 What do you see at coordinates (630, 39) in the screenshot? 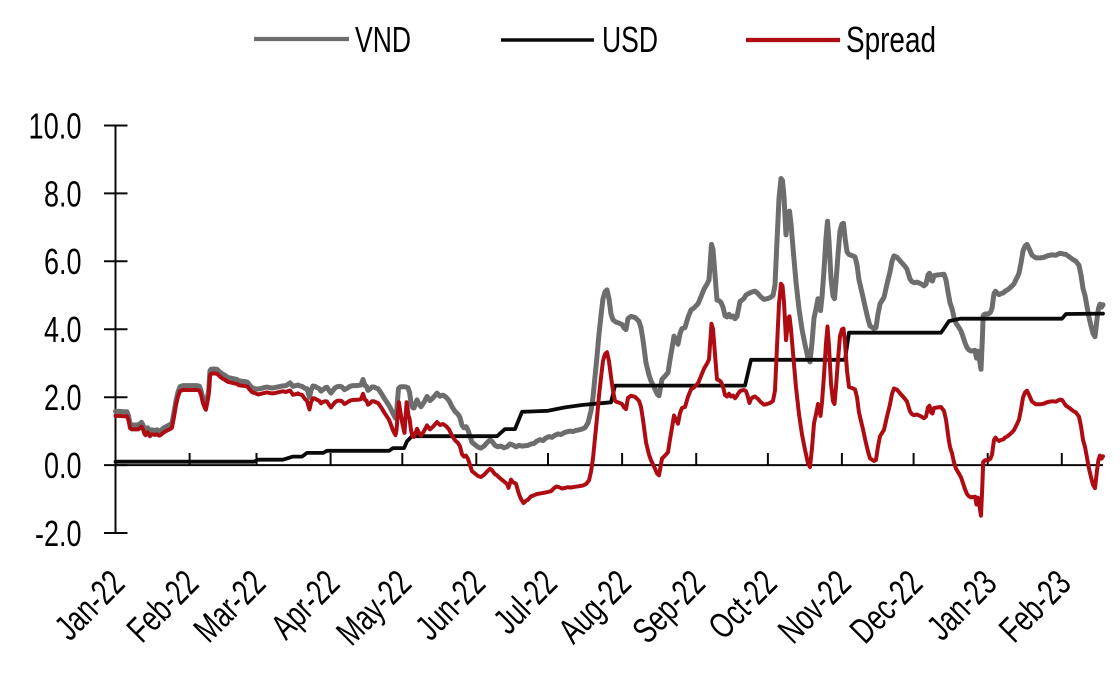
I see `svg-text: USD` at bounding box center [630, 39].